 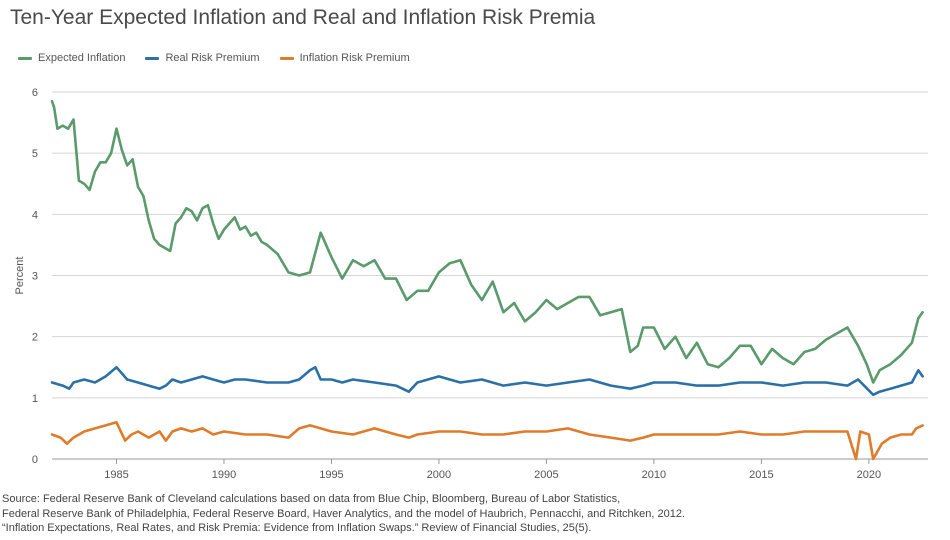 I want to click on legend-swatch-expected-inflation, so click(x=25, y=58).